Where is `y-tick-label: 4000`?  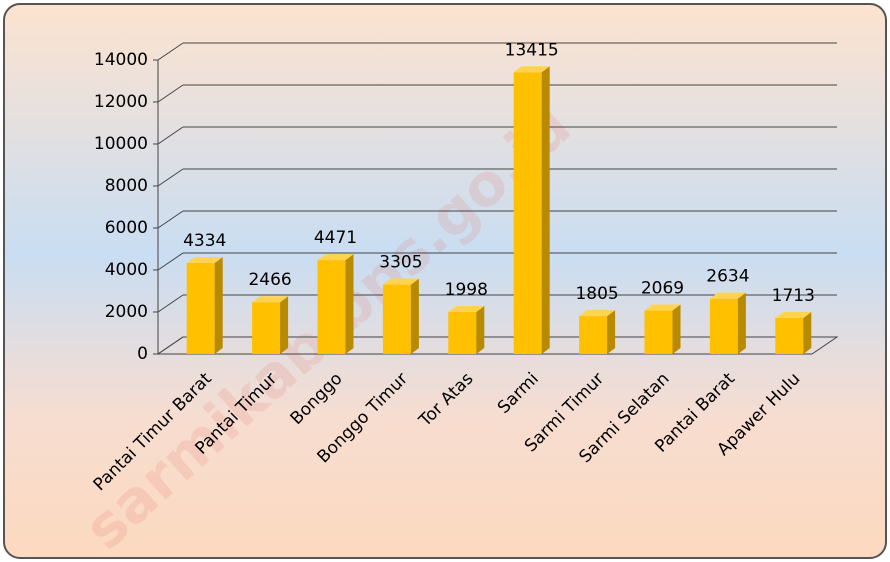
y-tick-label: 4000 is located at coordinates (126, 270).